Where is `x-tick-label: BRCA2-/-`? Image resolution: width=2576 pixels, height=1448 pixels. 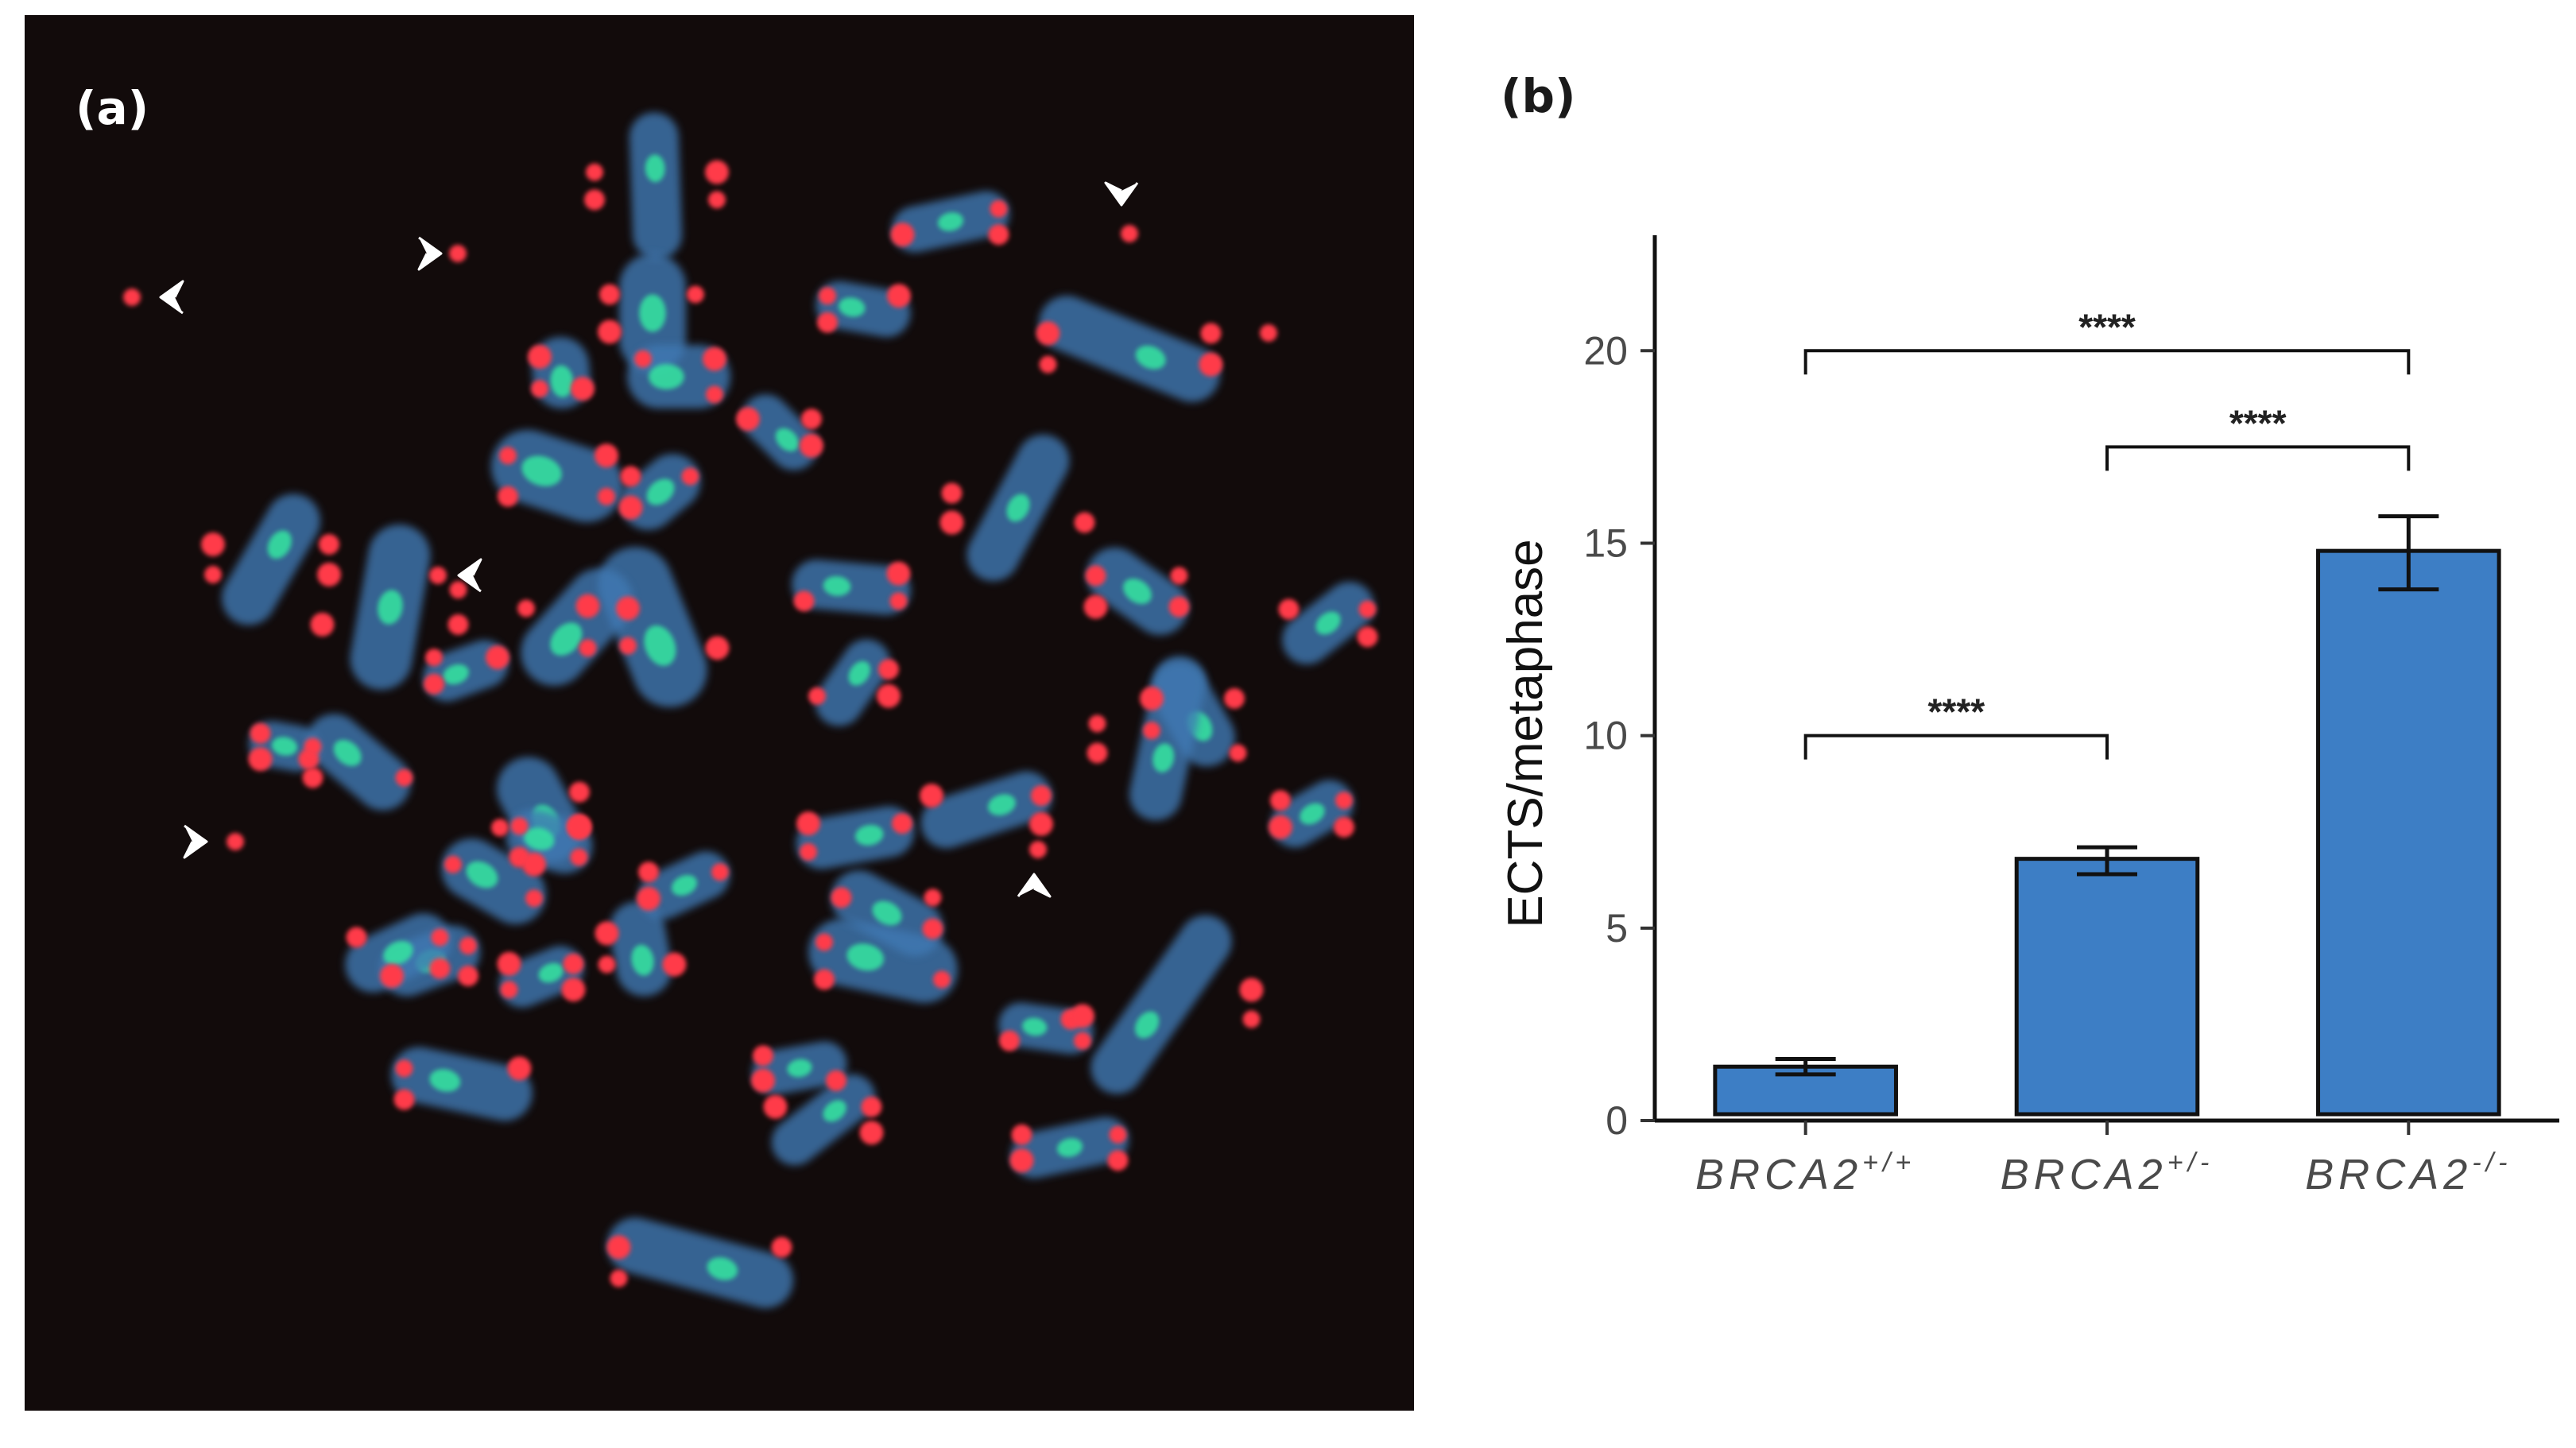 x-tick-label: BRCA2-/- is located at coordinates (2408, 1173).